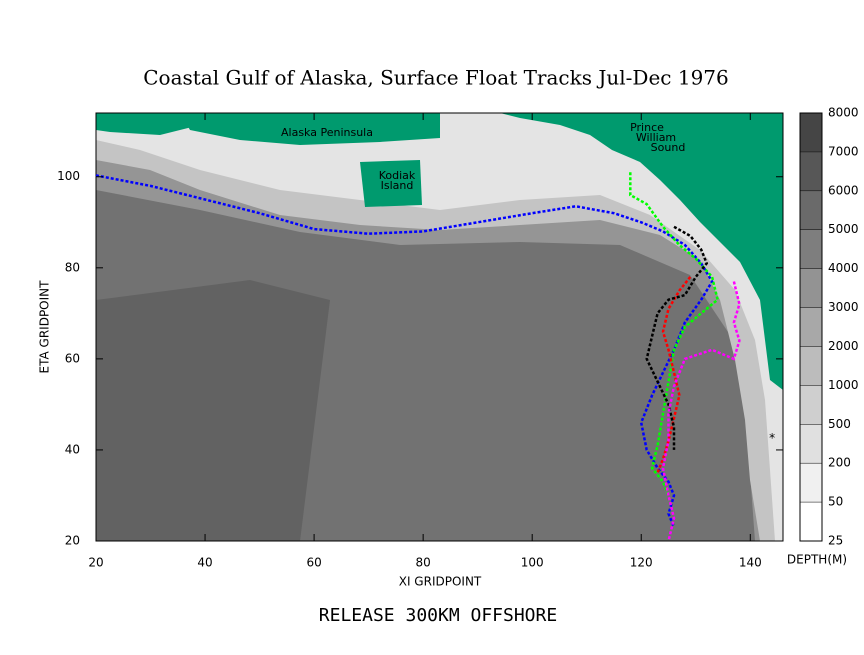  Describe the element at coordinates (45, 327) in the screenshot. I see `y-axis-label: ETA GRIDPOINT` at that location.